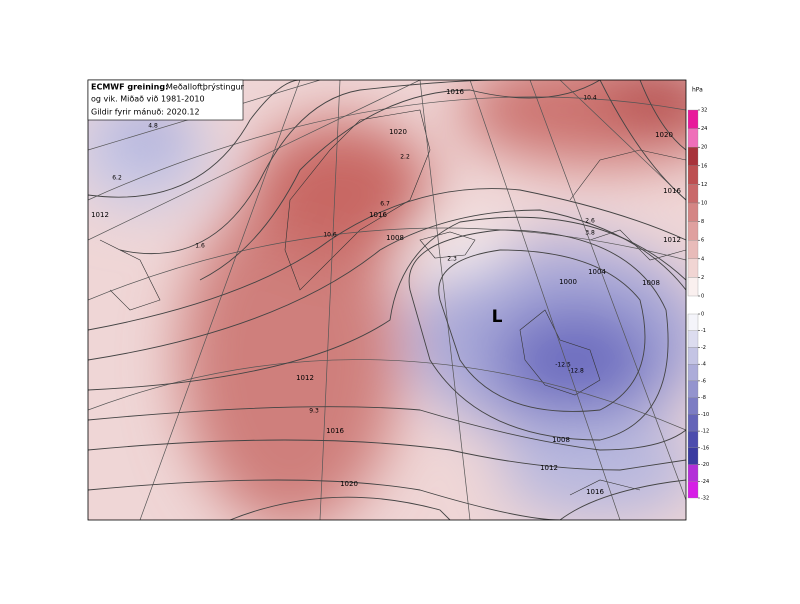  What do you see at coordinates (205, 87) in the screenshot?
I see `title-text: Meðalloftþrýstingur` at bounding box center [205, 87].